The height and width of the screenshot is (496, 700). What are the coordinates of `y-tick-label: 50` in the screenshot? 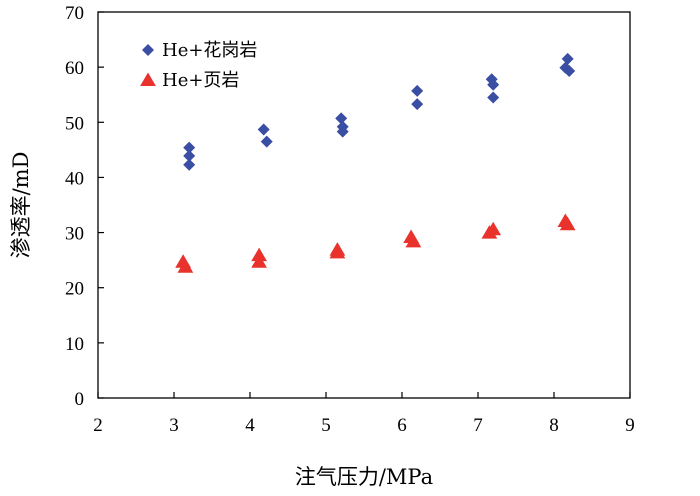 It's located at (74, 123).